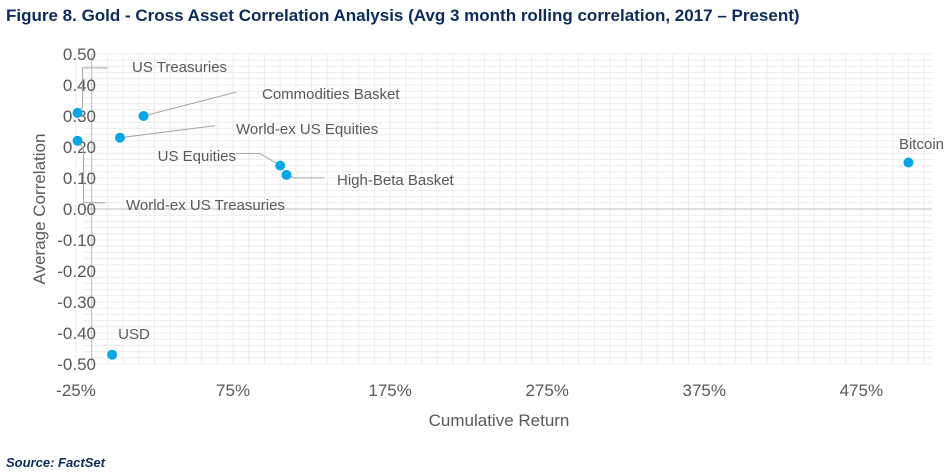 The width and height of the screenshot is (948, 474). What do you see at coordinates (179, 67) in the screenshot?
I see `point-label: US Treasuries` at bounding box center [179, 67].